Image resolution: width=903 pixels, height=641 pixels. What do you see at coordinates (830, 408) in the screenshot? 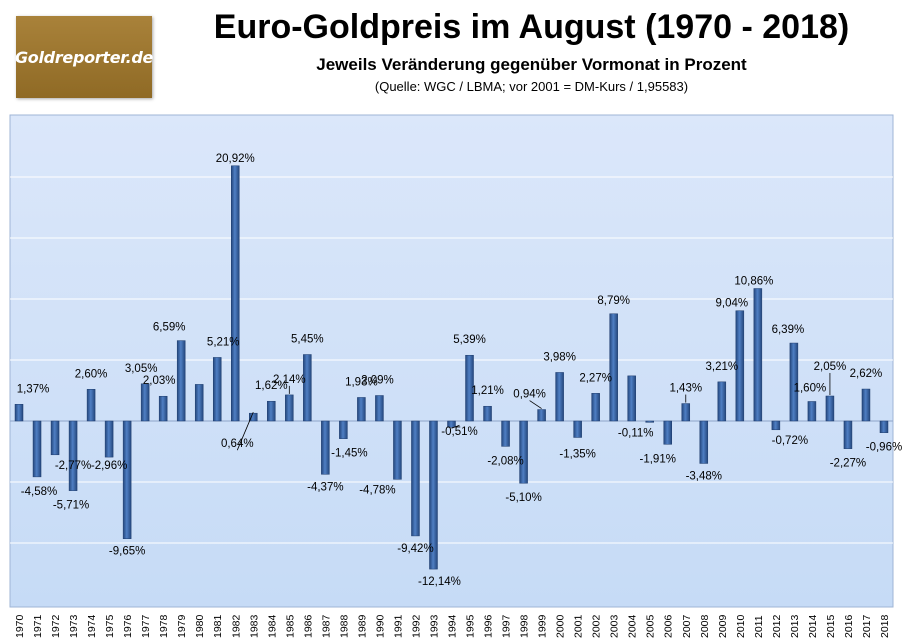
I see `bar-2015` at bounding box center [830, 408].